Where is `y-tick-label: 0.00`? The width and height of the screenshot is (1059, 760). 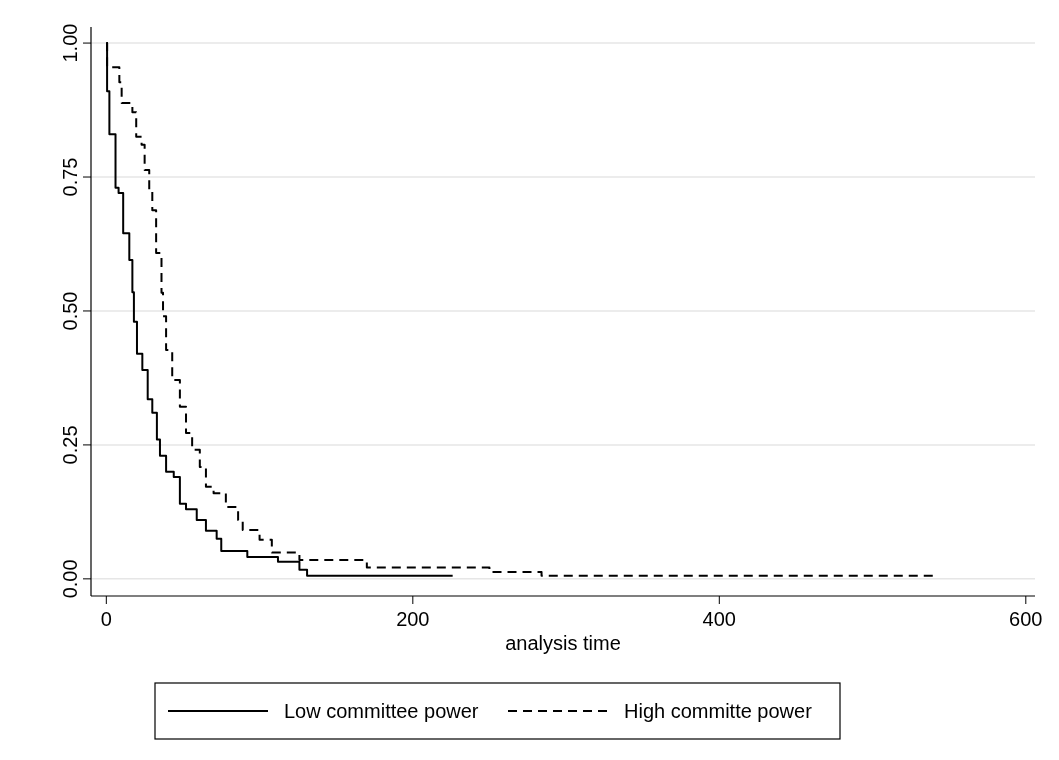
y-tick-label: 0.00 is located at coordinates (70, 579).